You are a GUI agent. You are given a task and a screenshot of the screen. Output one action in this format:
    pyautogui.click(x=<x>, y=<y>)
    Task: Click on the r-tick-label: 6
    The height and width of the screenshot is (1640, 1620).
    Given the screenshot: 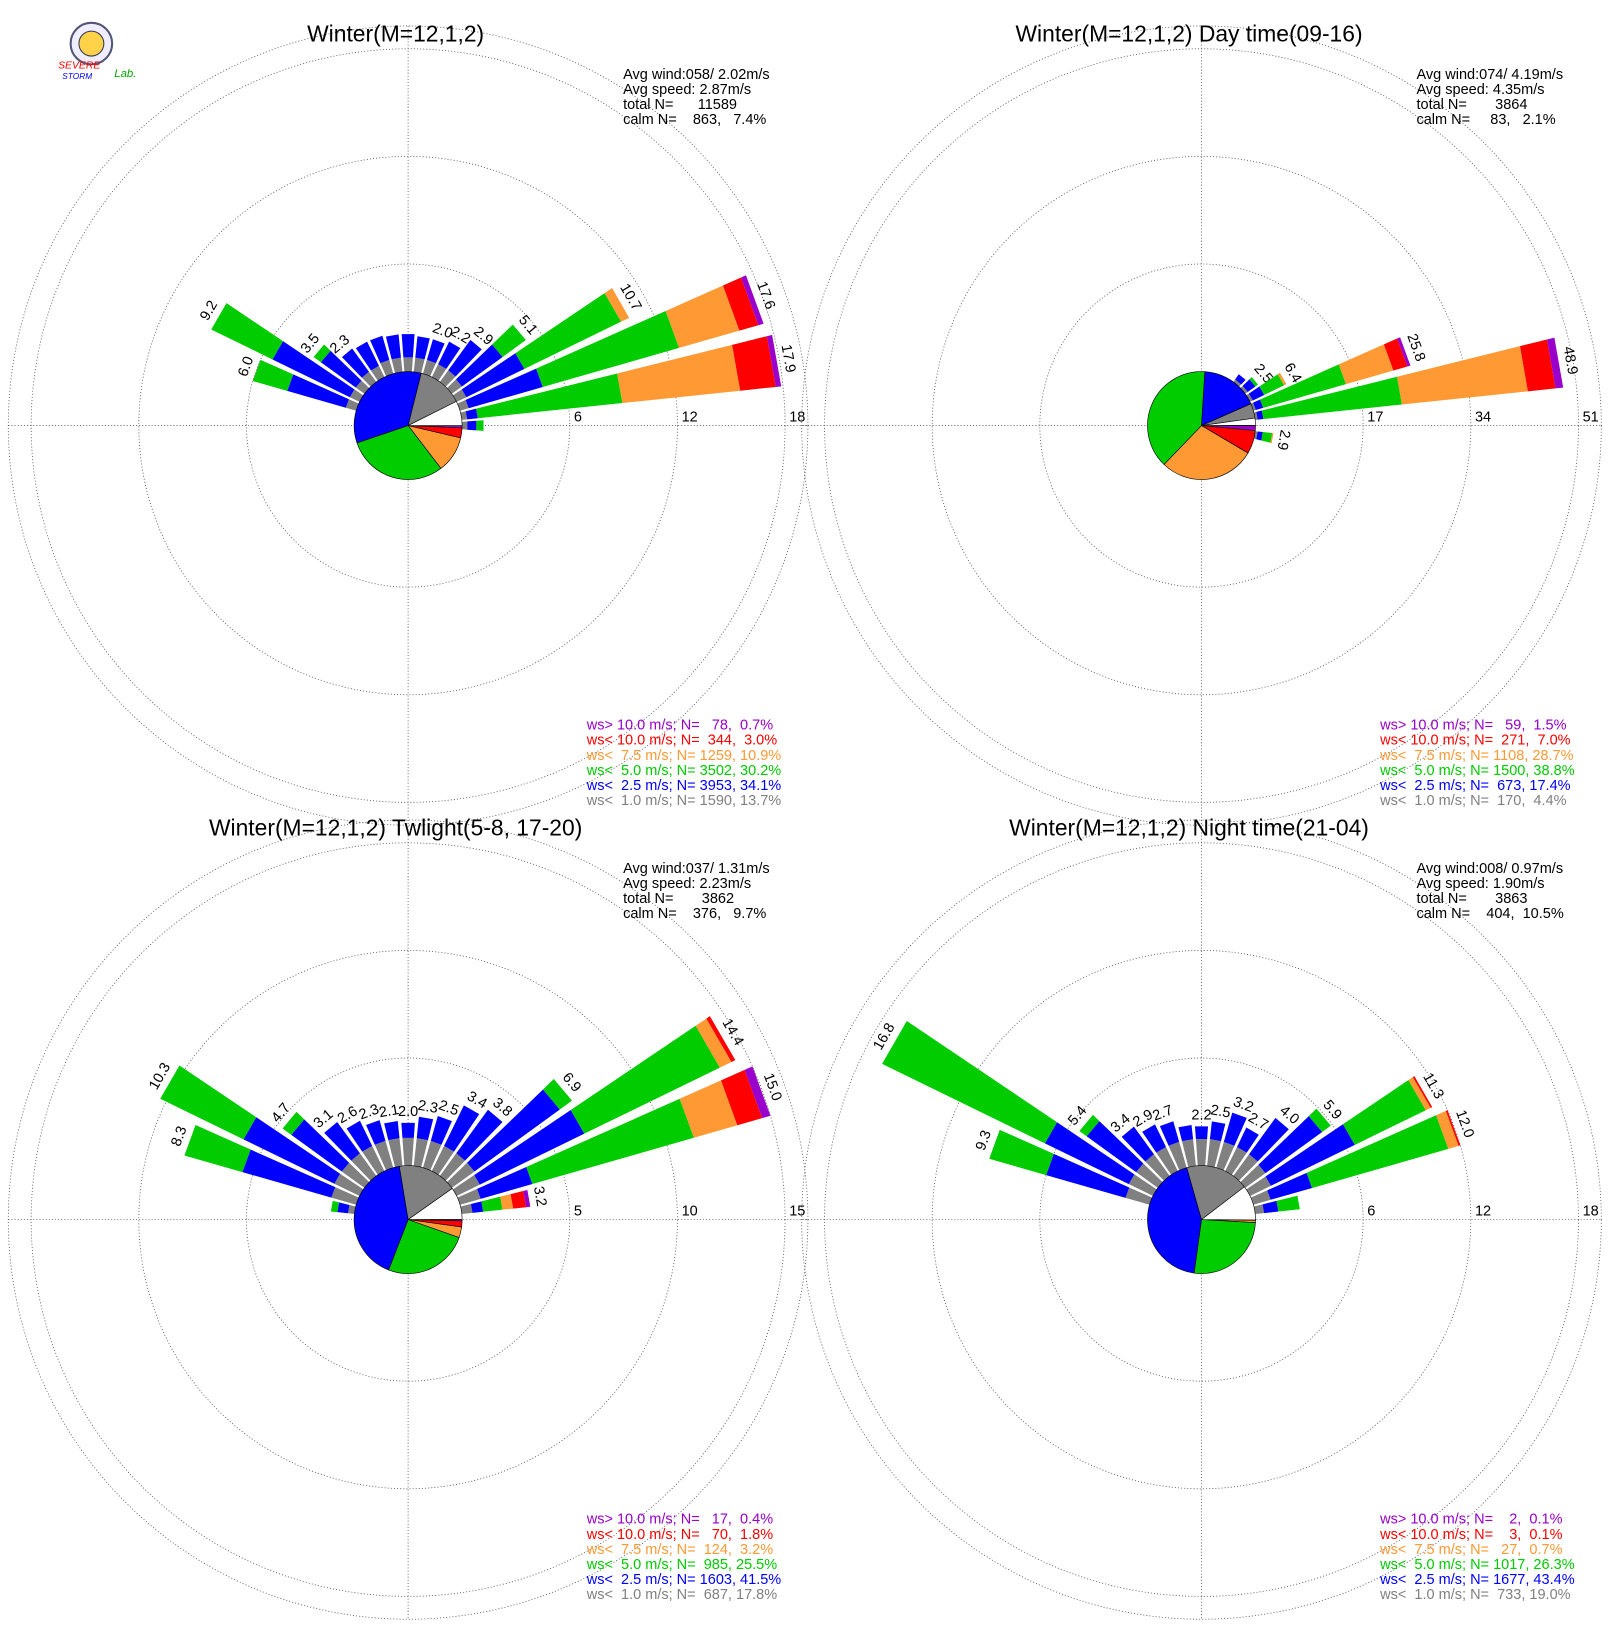 What is the action you would take?
    pyautogui.click(x=578, y=417)
    